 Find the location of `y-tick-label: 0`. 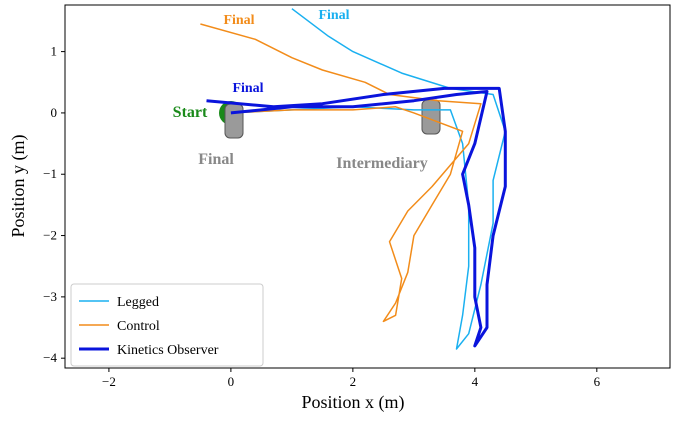

y-tick-label: 0 is located at coordinates (54, 112).